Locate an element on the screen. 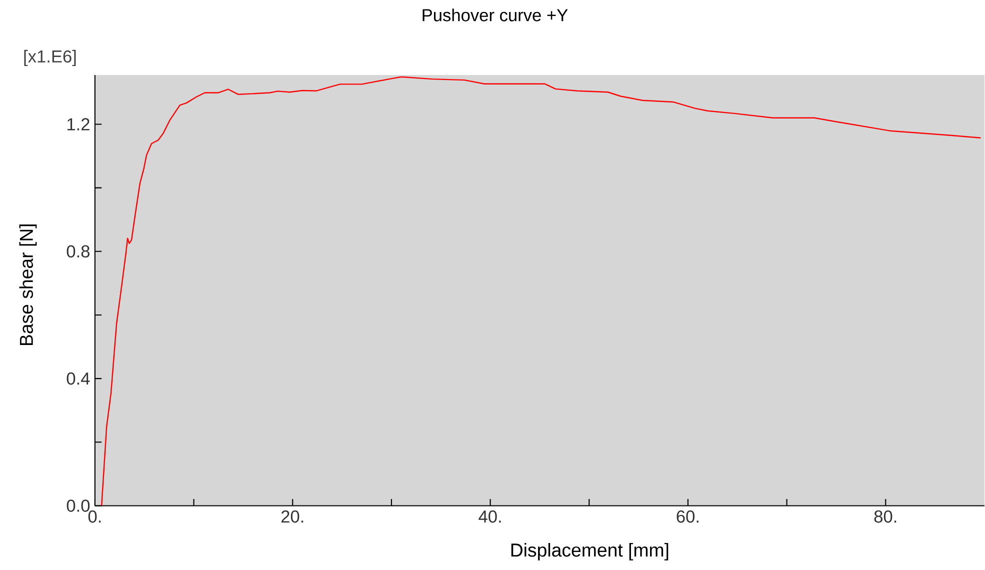 This screenshot has width=985, height=570. y-tick-label: 1.2 is located at coordinates (78, 124).